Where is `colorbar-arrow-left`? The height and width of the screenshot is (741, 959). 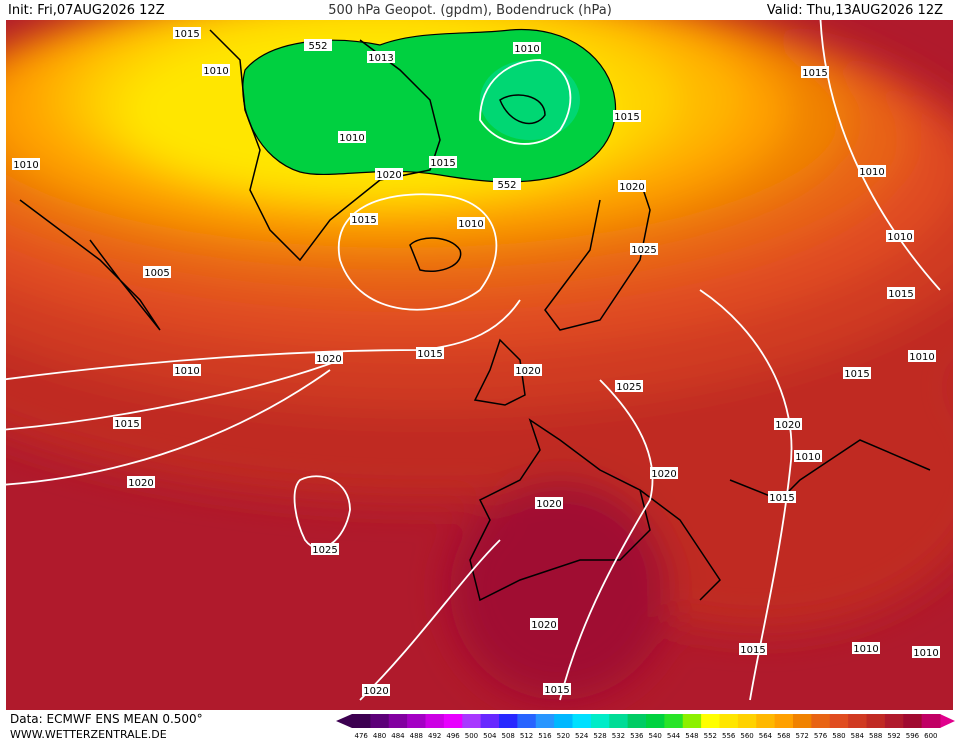
colorbar-arrow-left is located at coordinates (344, 721).